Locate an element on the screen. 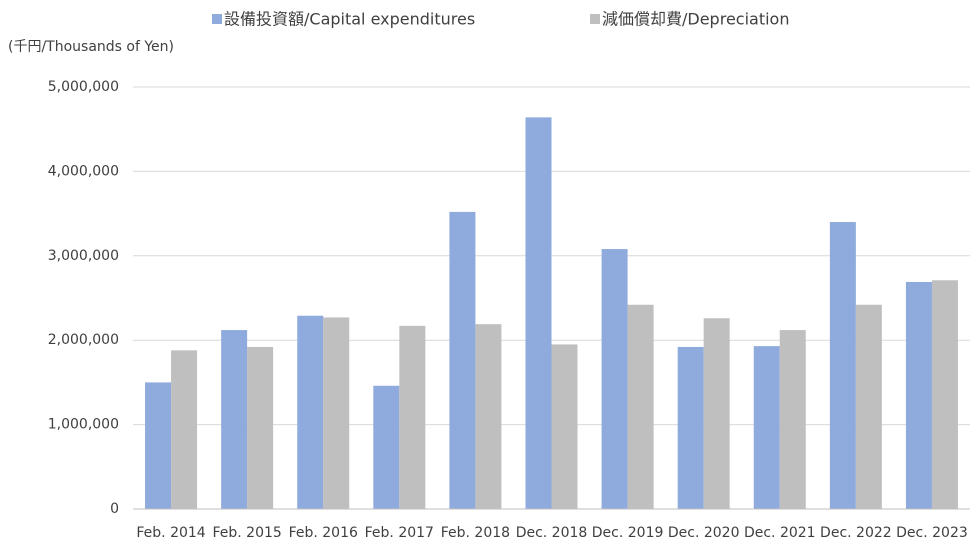  x-tick-label: Dec. 2019 is located at coordinates (628, 533).